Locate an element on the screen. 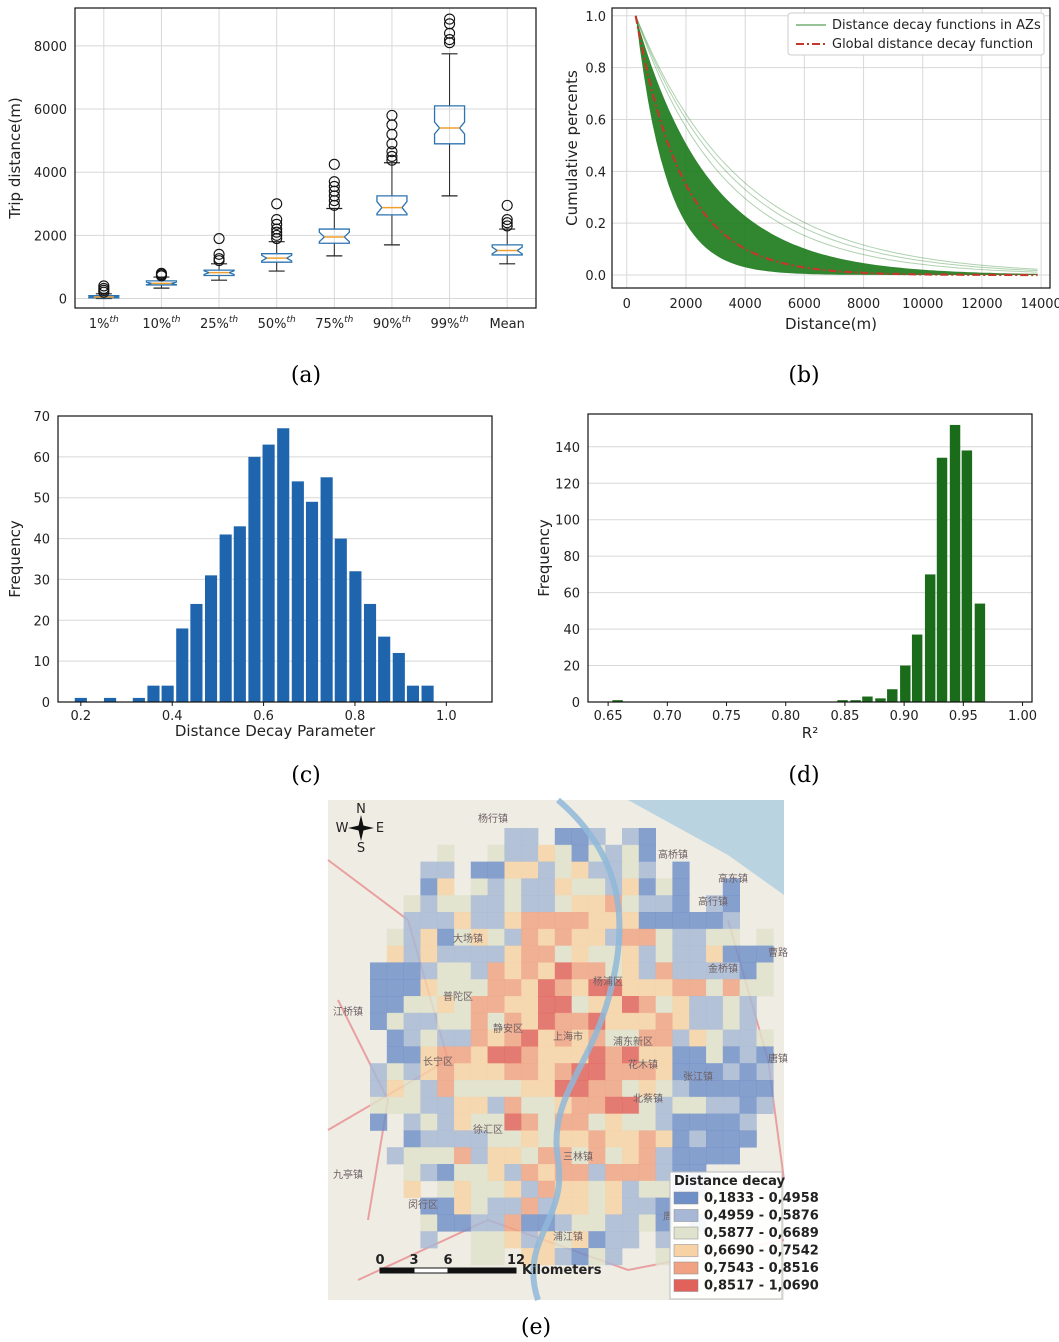 This screenshot has width=1059, height=1342. y-tick-label: 80 is located at coordinates (571, 557).